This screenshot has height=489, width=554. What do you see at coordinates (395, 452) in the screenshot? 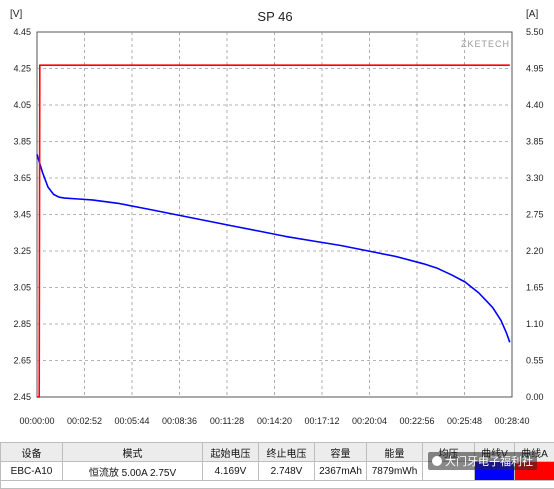
I see `header-energy: 能量` at bounding box center [395, 452].